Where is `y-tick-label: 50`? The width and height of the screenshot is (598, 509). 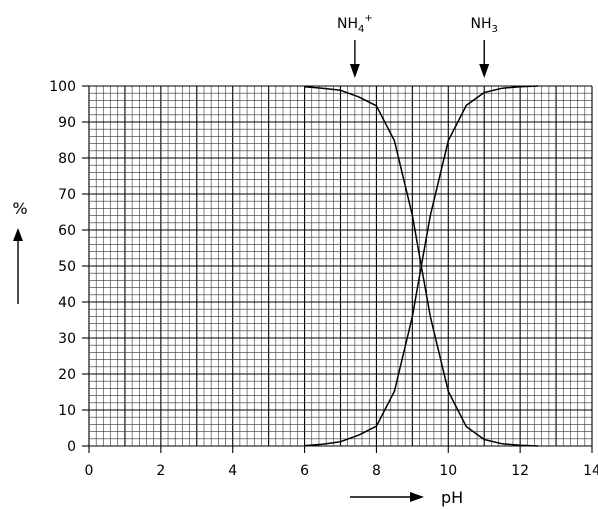
y-tick-label: 50 is located at coordinates (67, 267).